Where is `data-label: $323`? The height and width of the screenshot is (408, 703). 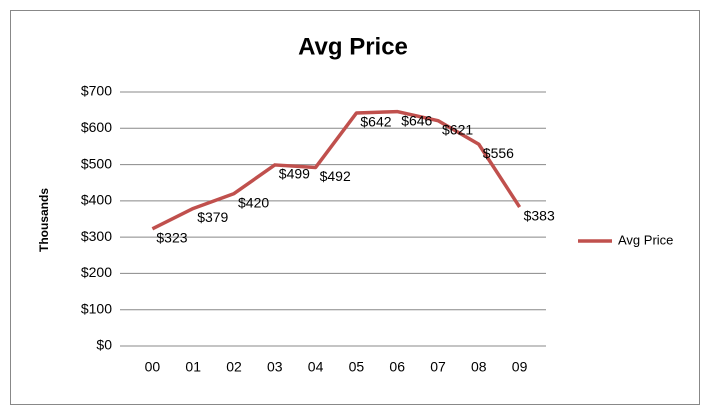 data-label: $323 is located at coordinates (171, 238).